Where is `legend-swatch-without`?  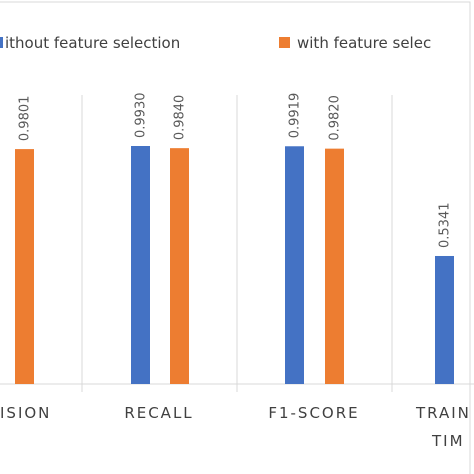 legend-swatch-without is located at coordinates (1, 42).